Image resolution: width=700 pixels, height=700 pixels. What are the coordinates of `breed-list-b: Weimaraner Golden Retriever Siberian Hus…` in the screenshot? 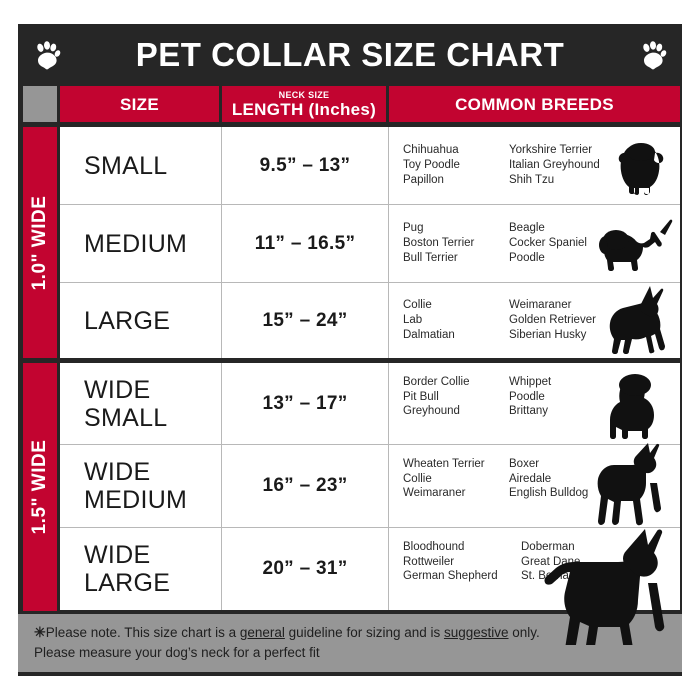 It's located at (561, 320).